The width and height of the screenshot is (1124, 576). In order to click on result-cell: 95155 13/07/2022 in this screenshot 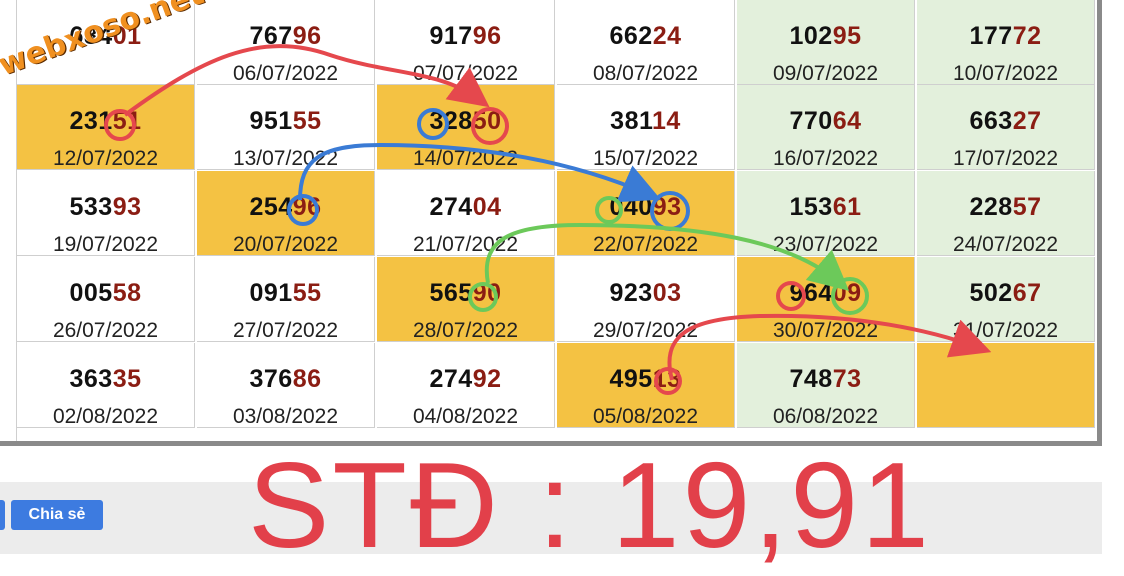, I will do `click(286, 127)`.